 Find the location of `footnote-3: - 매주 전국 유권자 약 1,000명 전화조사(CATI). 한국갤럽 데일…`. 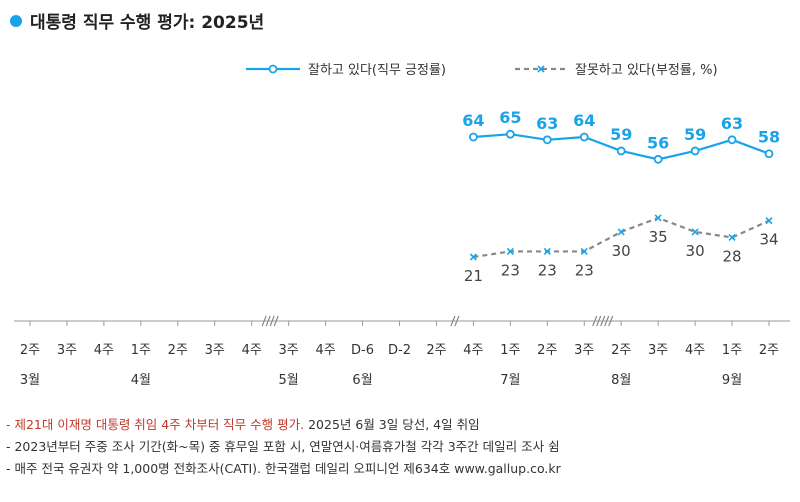

footnote-3: - 매주 전국 유권자 약 1,000명 전화조사(CATI). 한국갤럽 데일… is located at coordinates (283, 469).